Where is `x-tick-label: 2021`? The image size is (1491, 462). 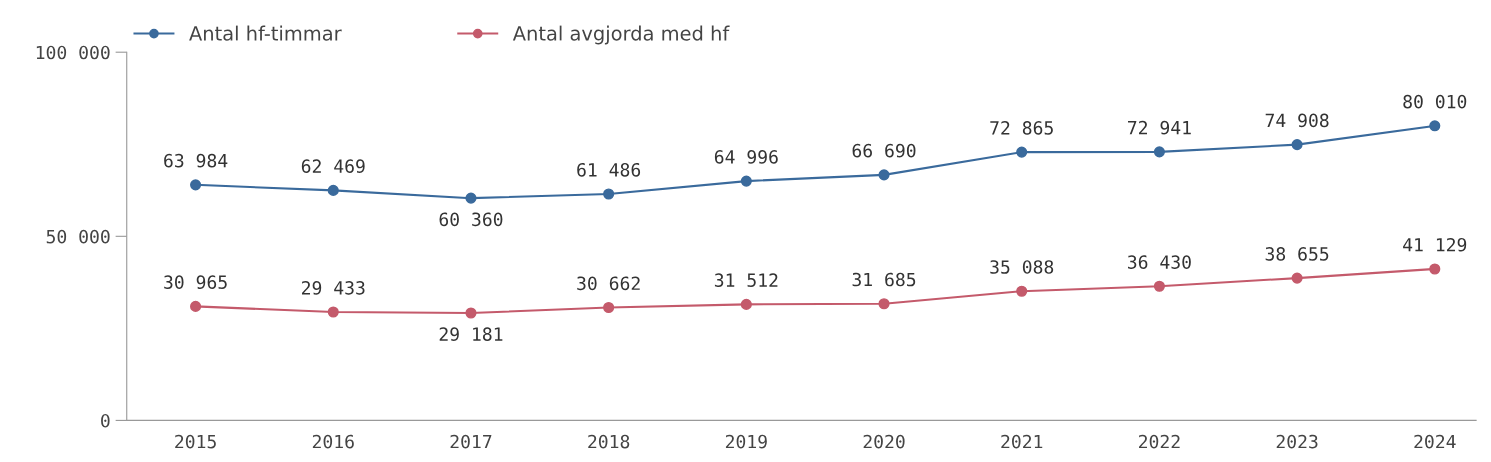 x-tick-label: 2021 is located at coordinates (1022, 441).